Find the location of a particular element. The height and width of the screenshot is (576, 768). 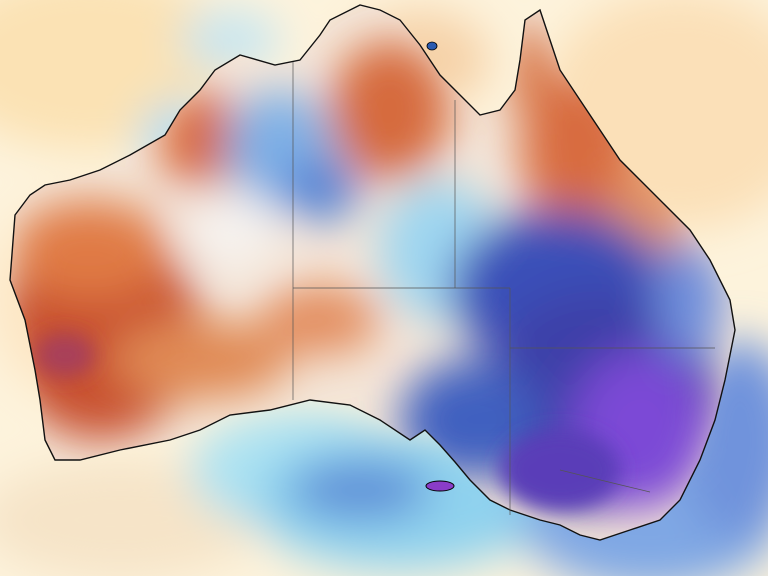

kangaroo-island is located at coordinates (440, 486).